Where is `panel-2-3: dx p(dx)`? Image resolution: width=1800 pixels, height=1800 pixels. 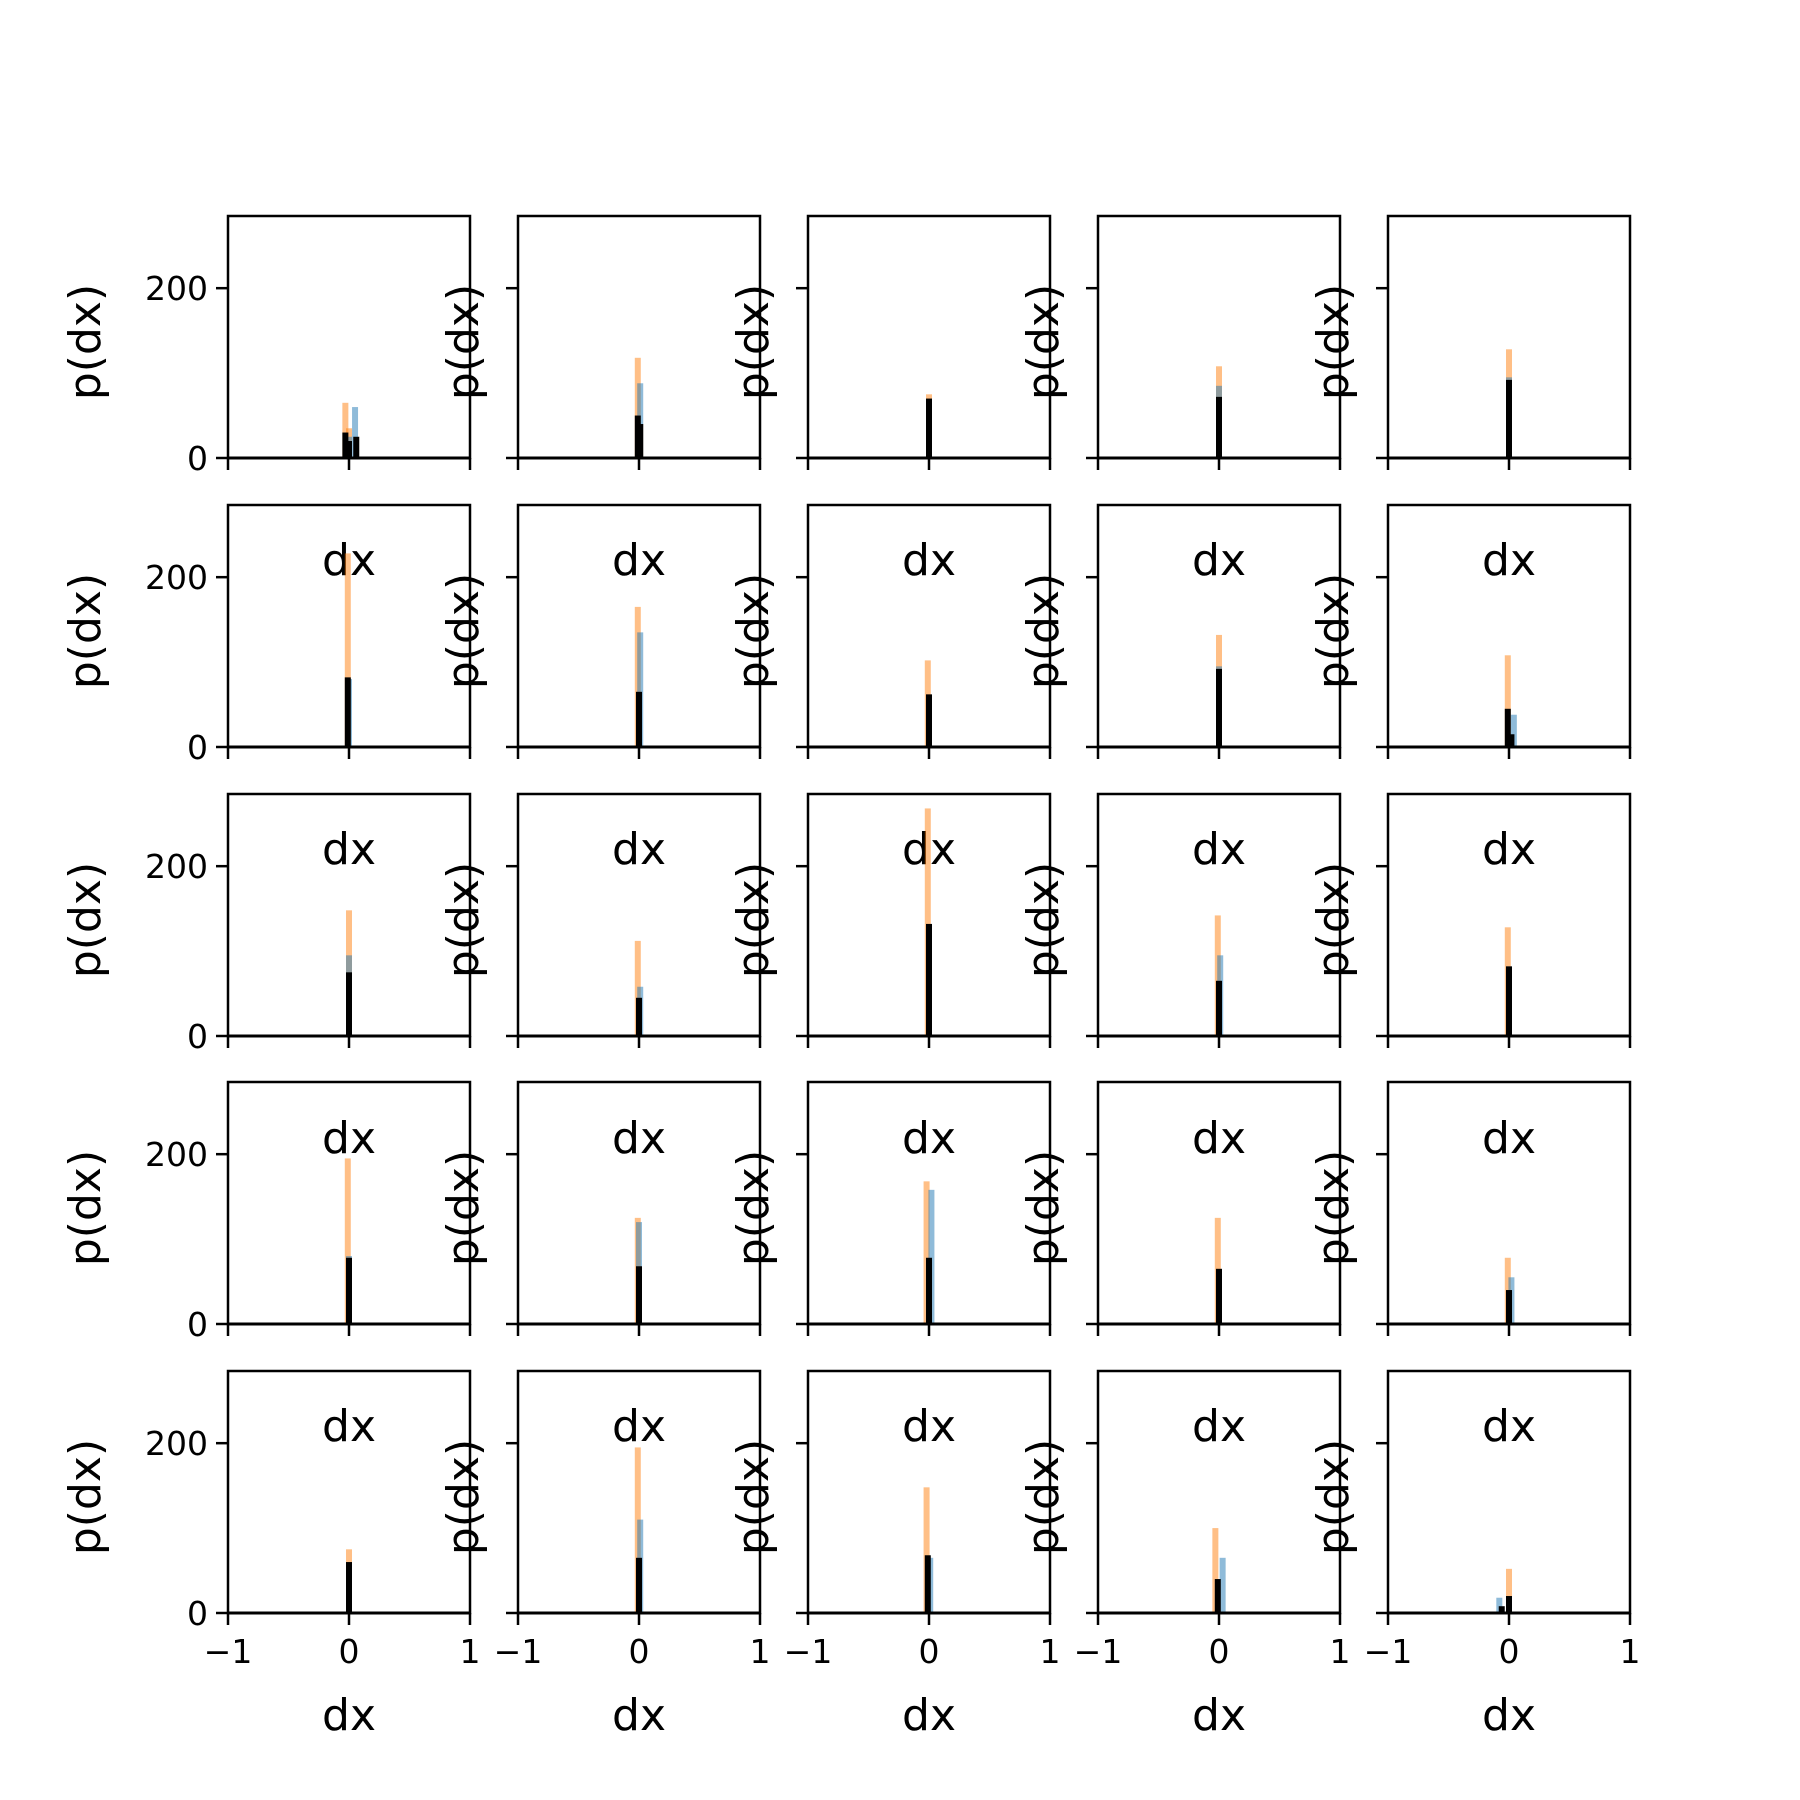
panel-2-3: dx p(dx) is located at coordinates (890, 689).